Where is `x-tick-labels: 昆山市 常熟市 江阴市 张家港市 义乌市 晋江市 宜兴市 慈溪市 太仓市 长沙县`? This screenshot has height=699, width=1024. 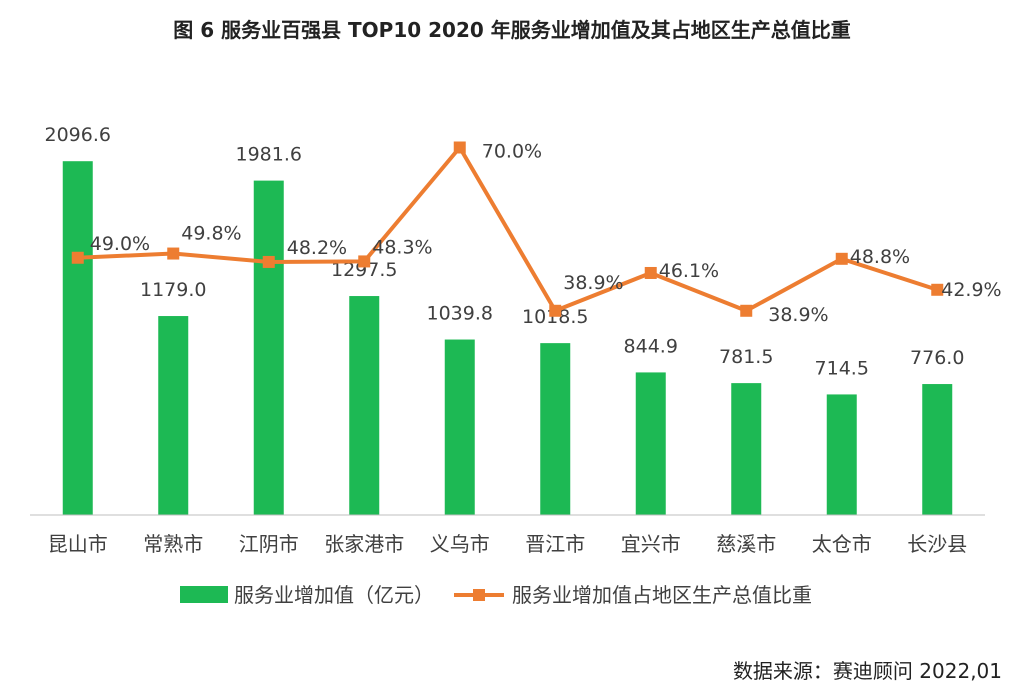 x-tick-labels: 昆山市 常熟市 江阴市 张家港市 义乌市 晋江市 宜兴市 慈溪市 太仓市 长沙县 is located at coordinates (508, 544).